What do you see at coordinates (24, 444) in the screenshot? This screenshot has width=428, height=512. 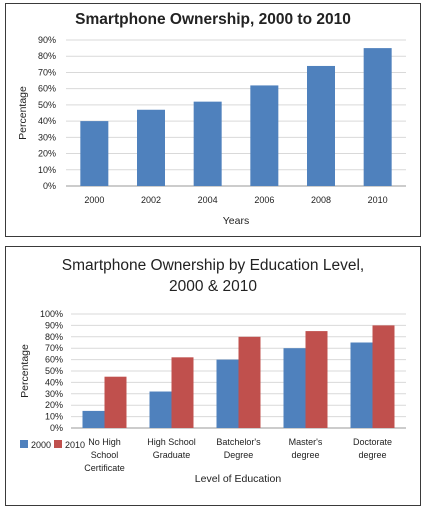 I see `legend-swatch-2000` at bounding box center [24, 444].